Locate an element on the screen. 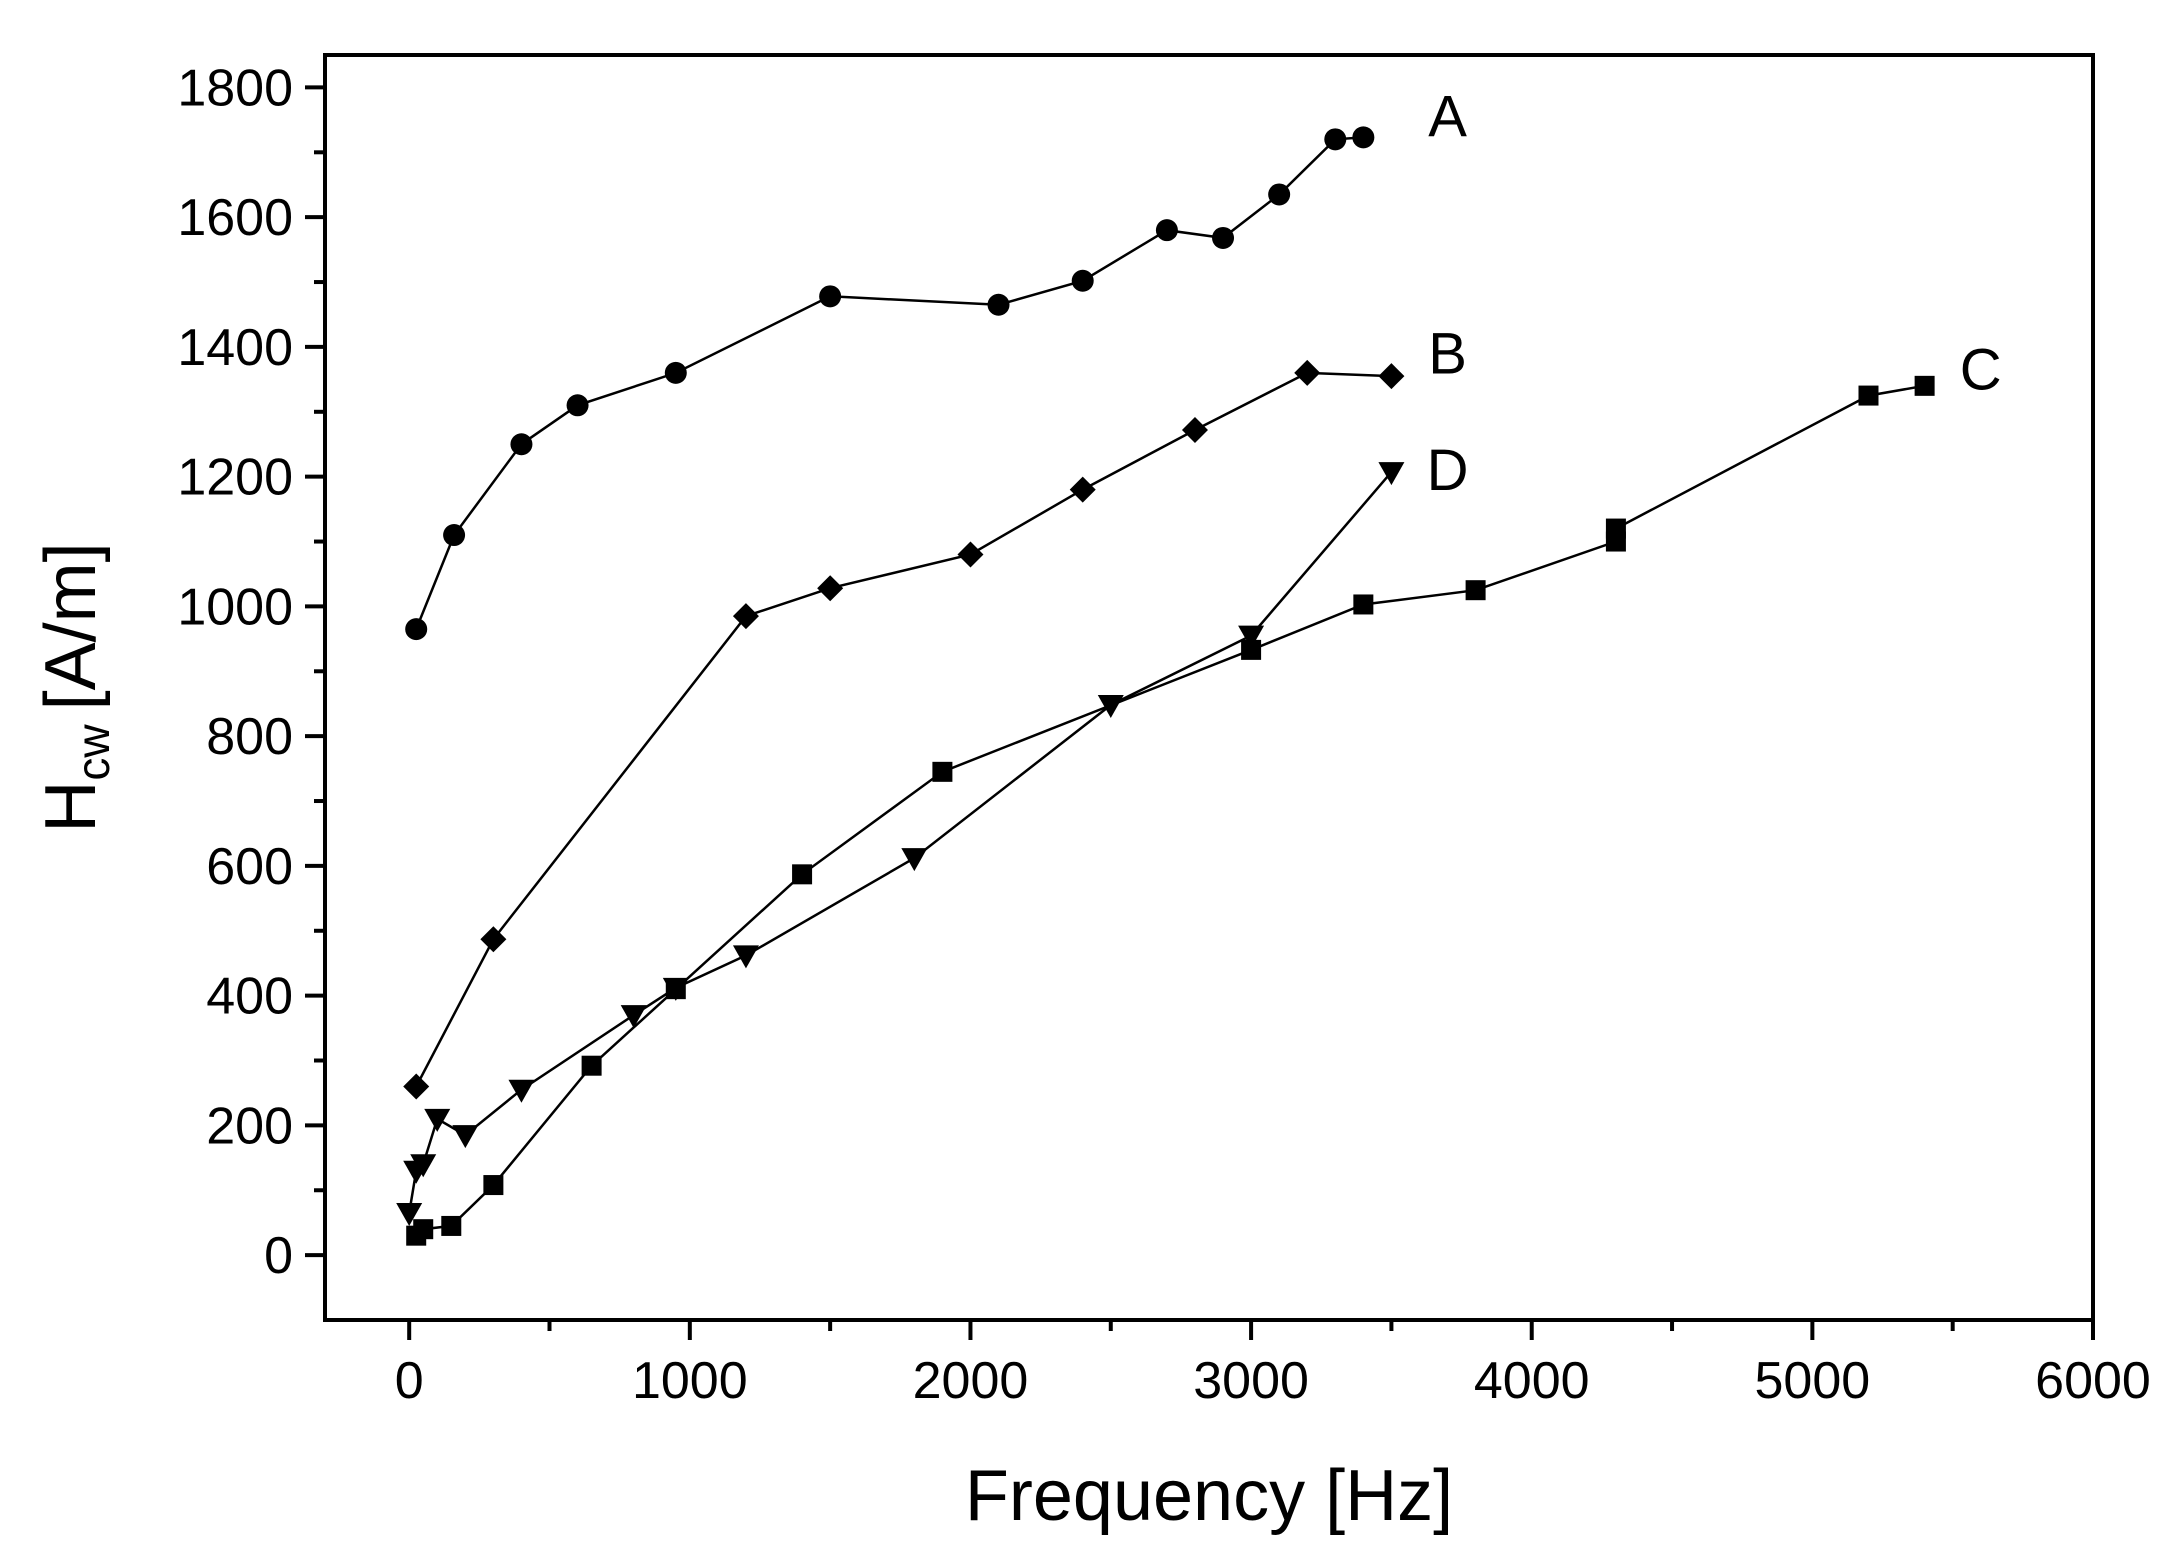 The width and height of the screenshot is (2183, 1563). x-axis-title: Frequency [Hz] is located at coordinates (1209, 1496).